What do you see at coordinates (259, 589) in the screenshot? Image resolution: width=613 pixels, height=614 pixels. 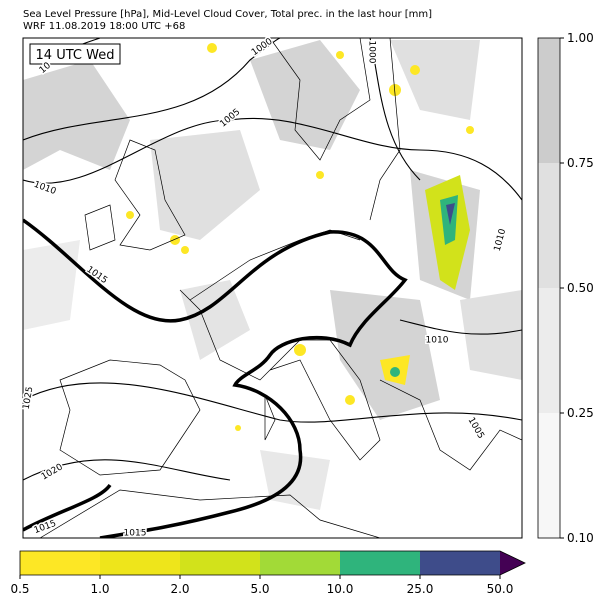 I see `precip-tick-label: 5.0` at bounding box center [259, 589].